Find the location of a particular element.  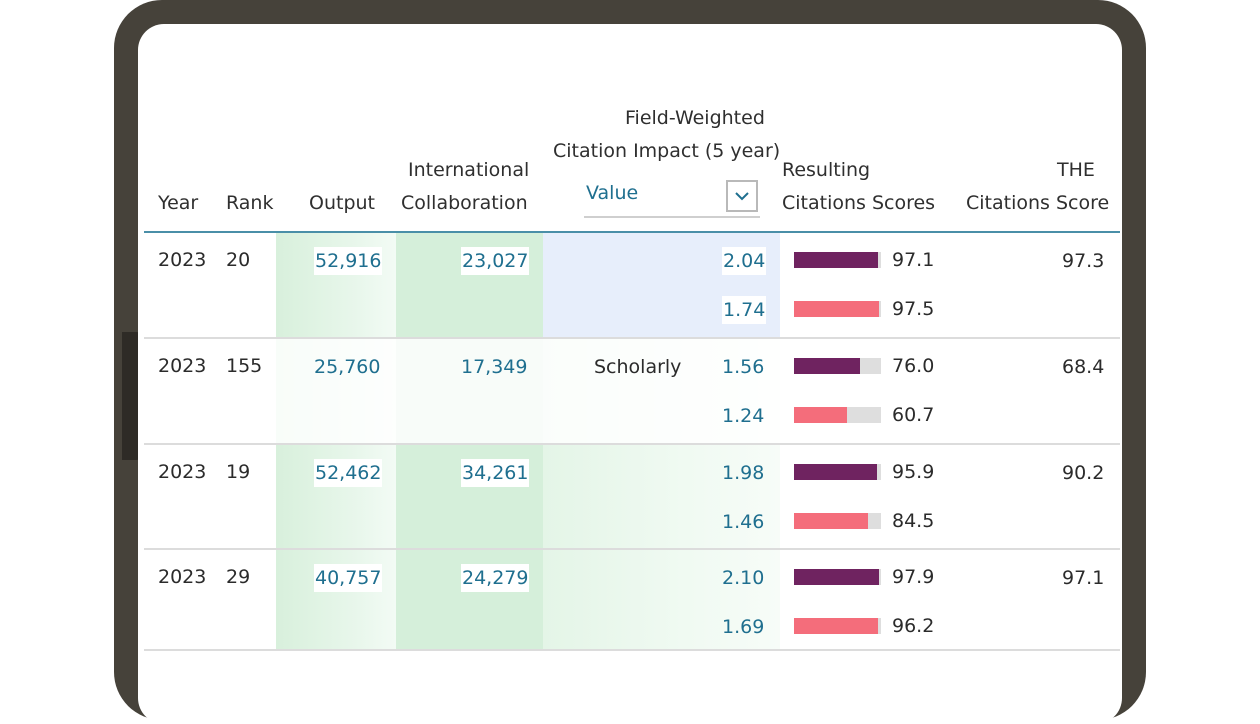

select-underline is located at coordinates (672, 217).